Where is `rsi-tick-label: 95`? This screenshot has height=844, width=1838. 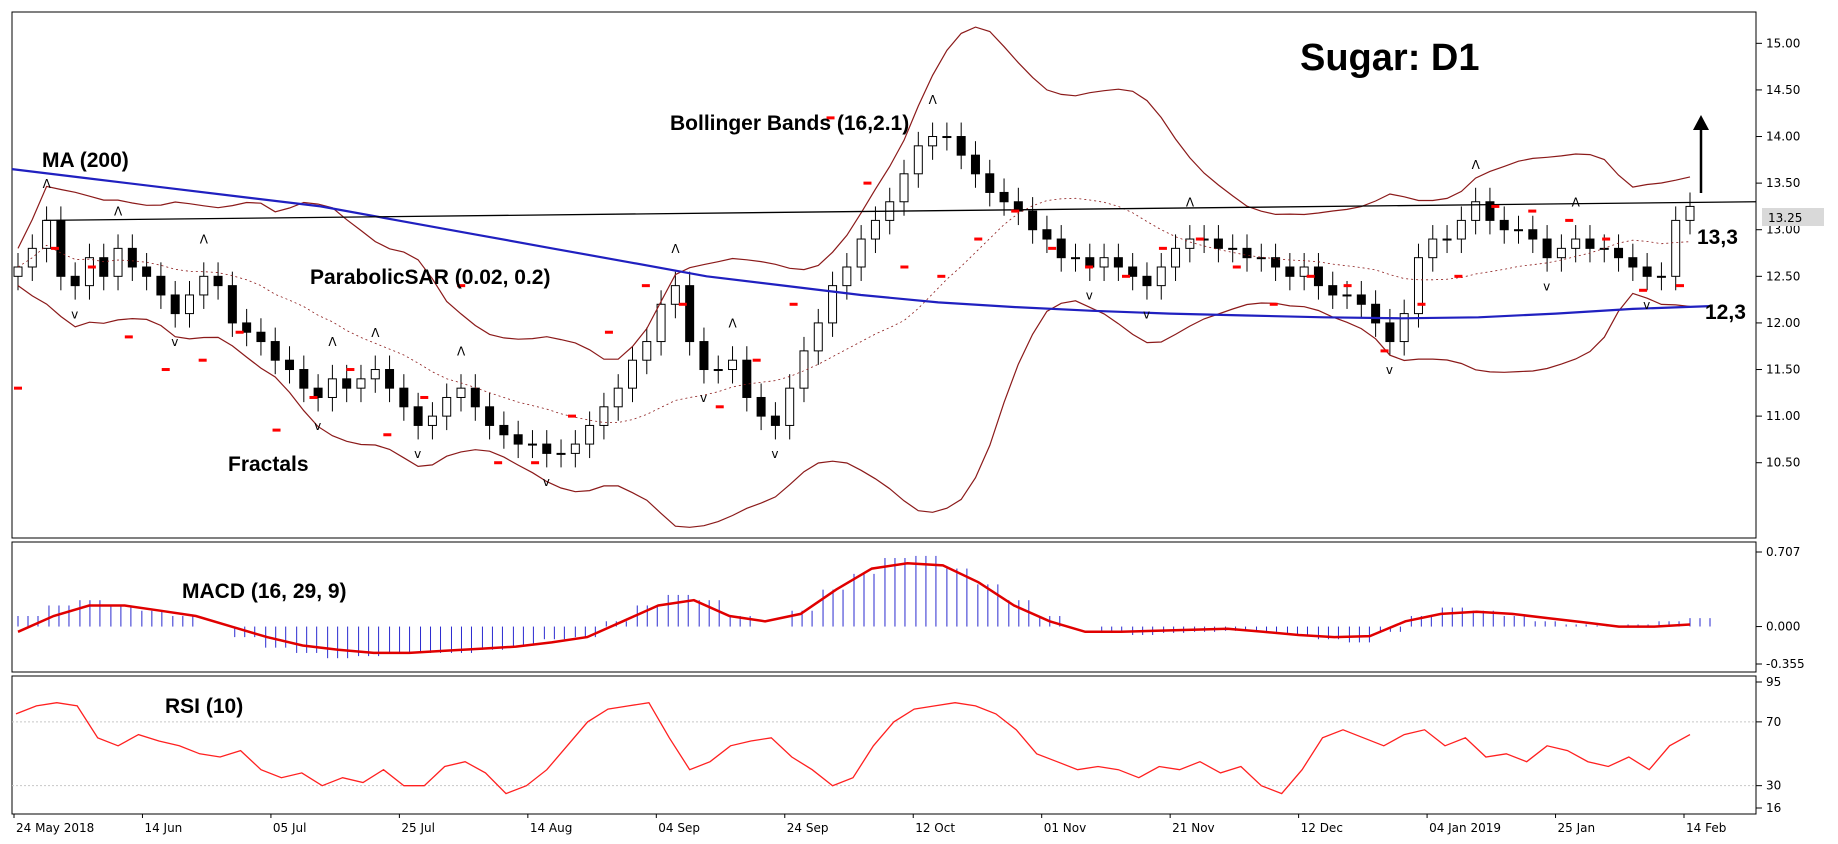 rsi-tick-label: 95 is located at coordinates (1773, 682).